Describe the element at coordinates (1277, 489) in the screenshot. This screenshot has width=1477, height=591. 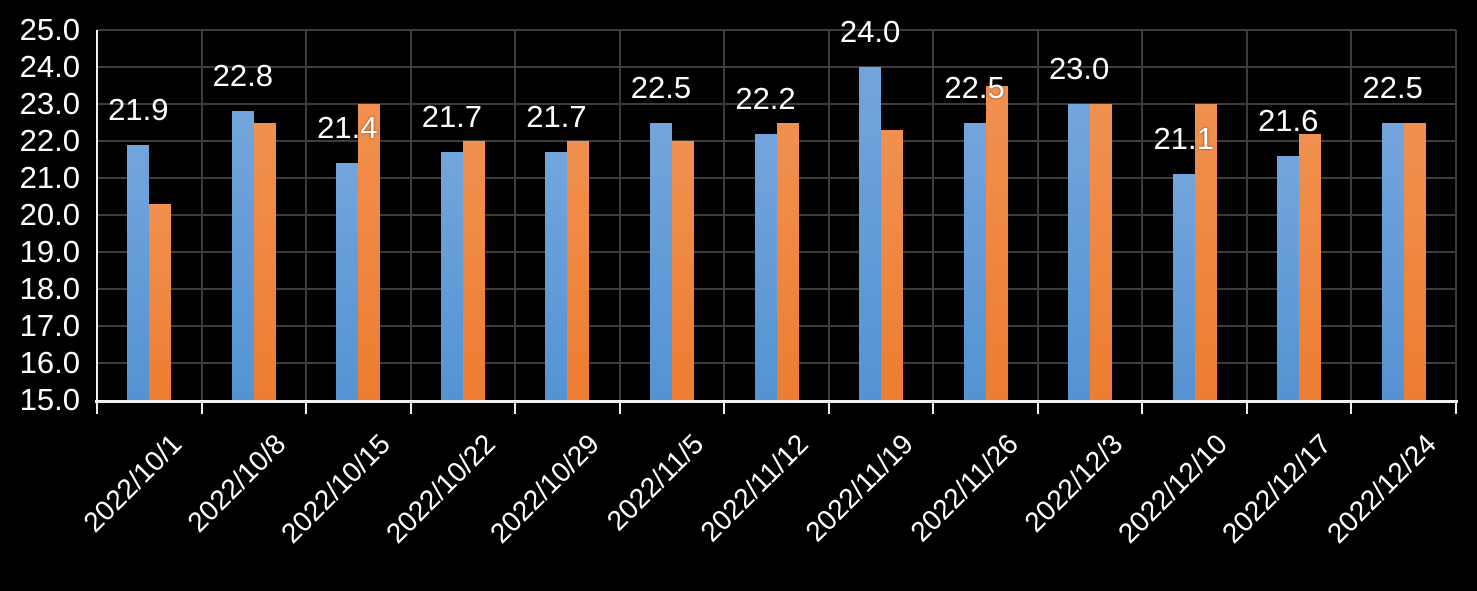
I see `x-tick-label: 2022/12/17` at that location.